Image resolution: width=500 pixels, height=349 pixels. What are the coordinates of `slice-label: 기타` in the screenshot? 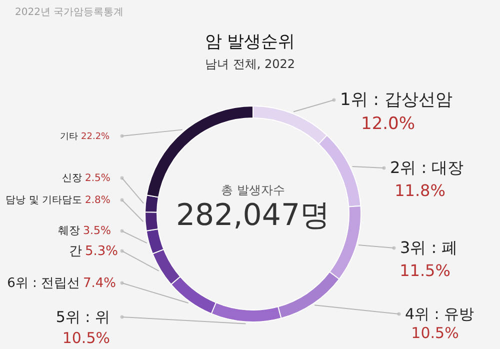 It's located at (69, 137).